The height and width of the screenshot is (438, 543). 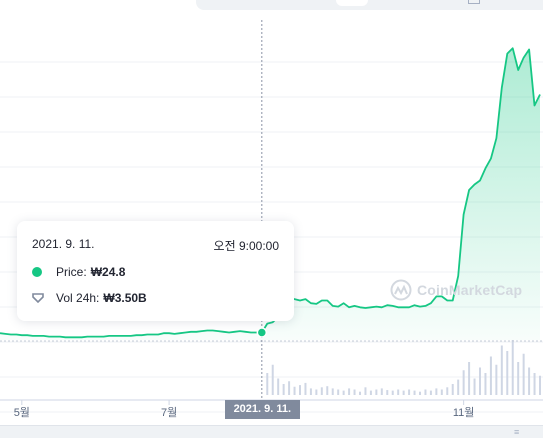 What do you see at coordinates (401, 290) in the screenshot?
I see `coinmarketcap-logo-icon` at bounding box center [401, 290].